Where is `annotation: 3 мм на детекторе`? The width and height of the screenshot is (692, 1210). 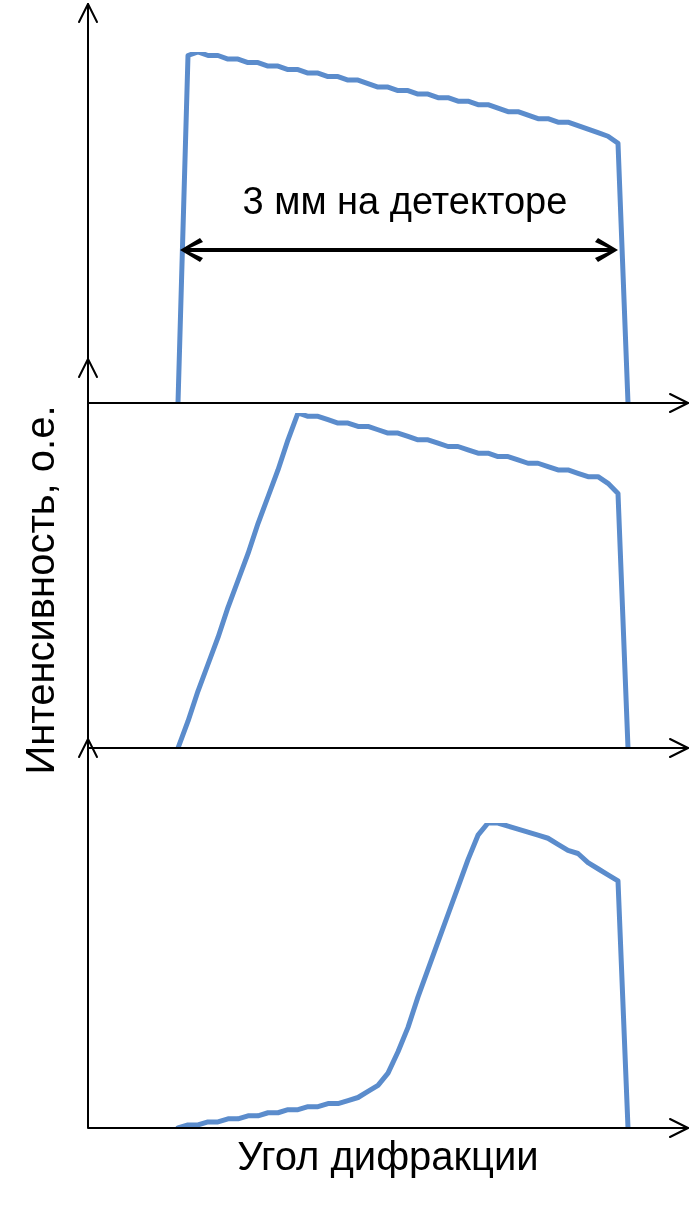 annotation: 3 мм на детекторе is located at coordinates (405, 201).